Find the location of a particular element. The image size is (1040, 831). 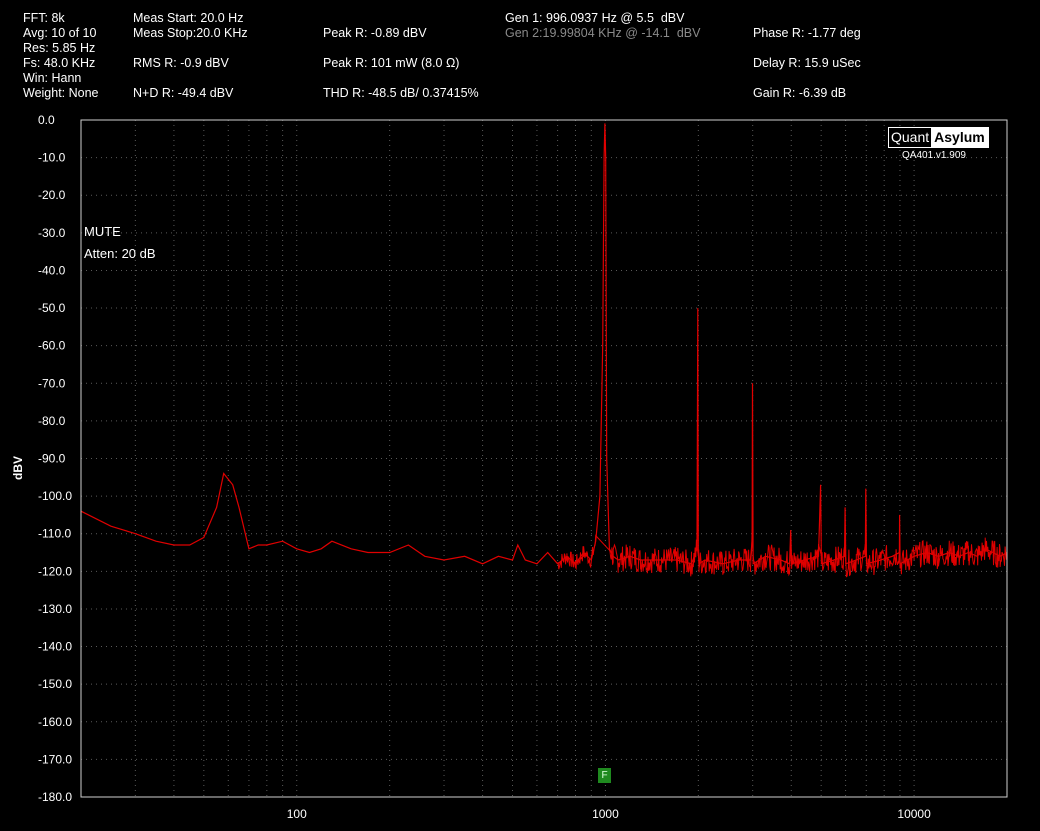

y-tick-label: -40.0 is located at coordinates (52, 270).